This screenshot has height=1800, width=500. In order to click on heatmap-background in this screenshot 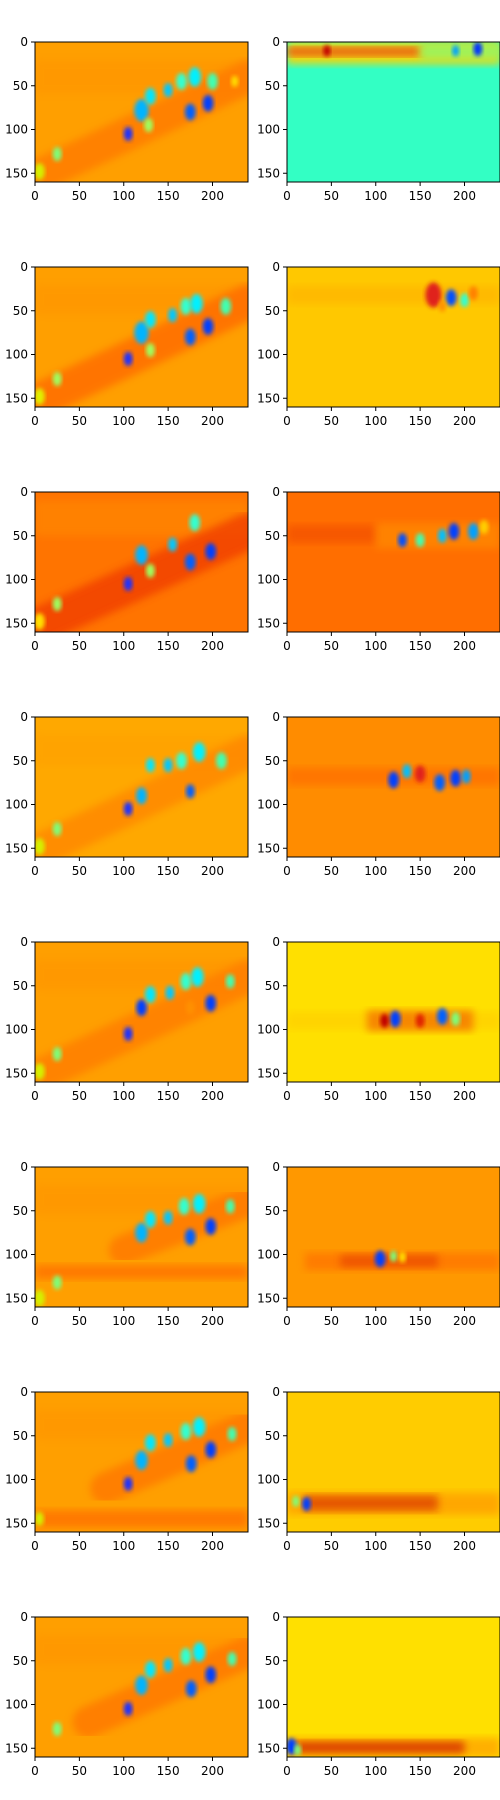, I will do `click(393, 112)`.